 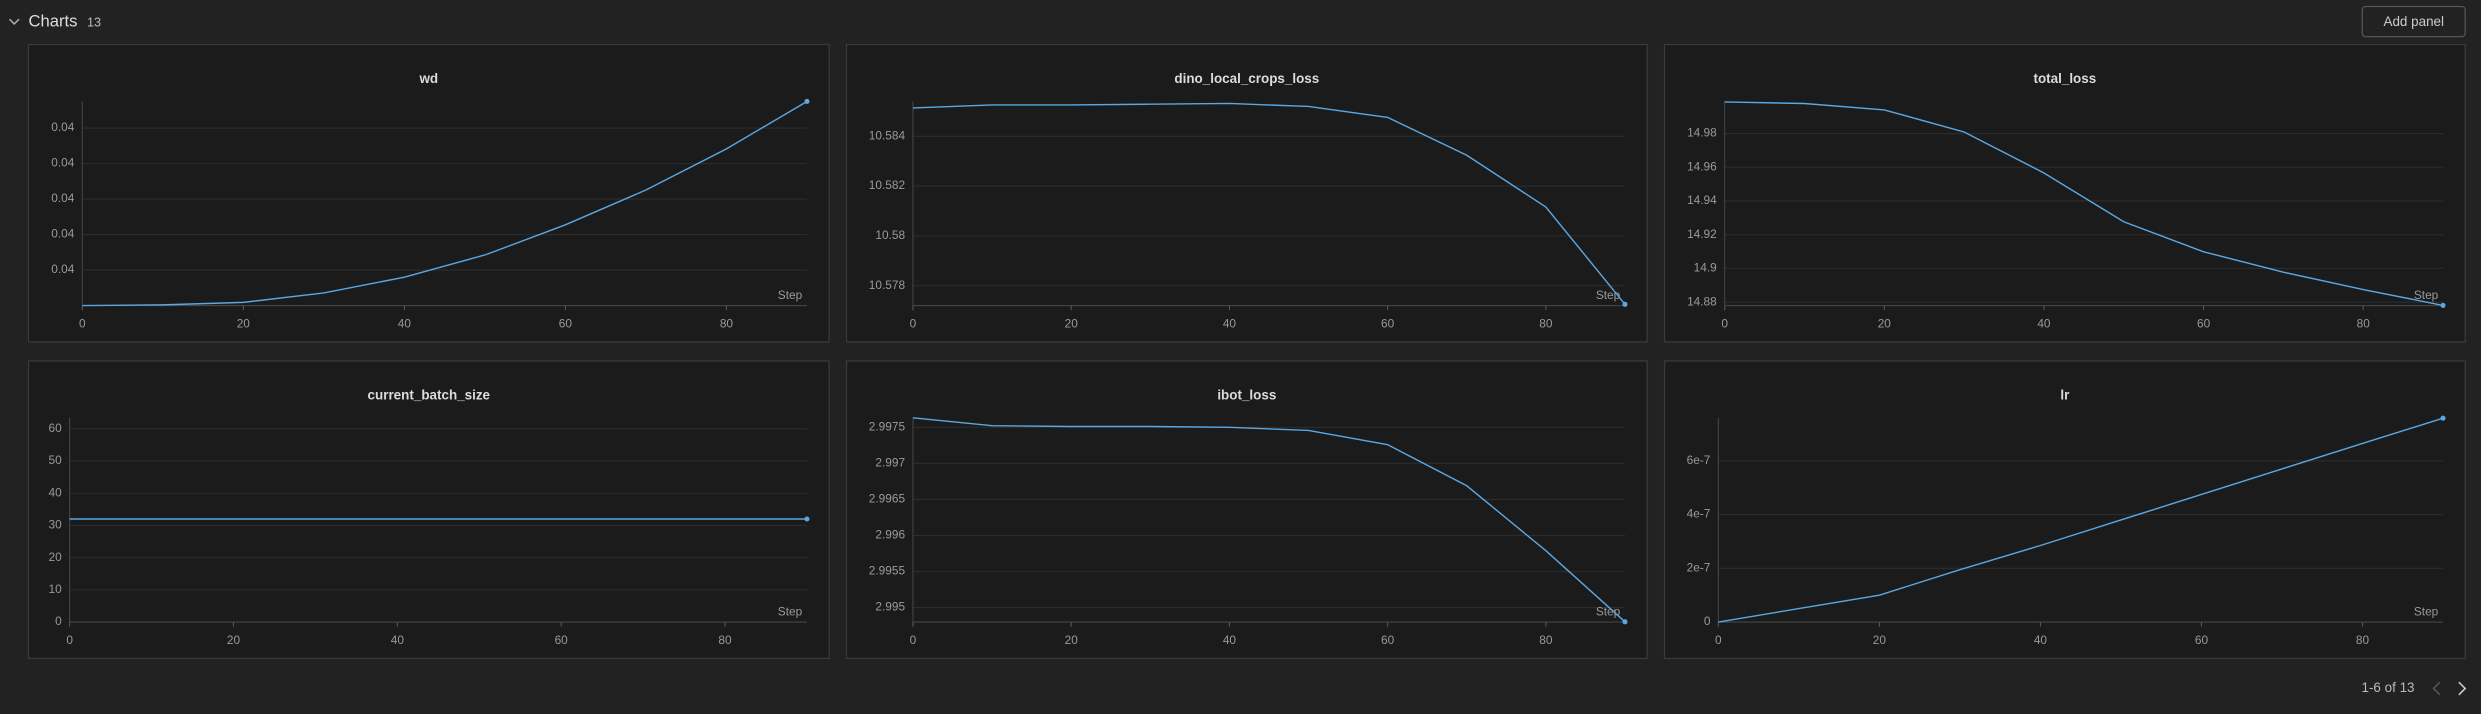 What do you see at coordinates (1702, 166) in the screenshot?
I see `y-tick-label: 14.96` at bounding box center [1702, 166].